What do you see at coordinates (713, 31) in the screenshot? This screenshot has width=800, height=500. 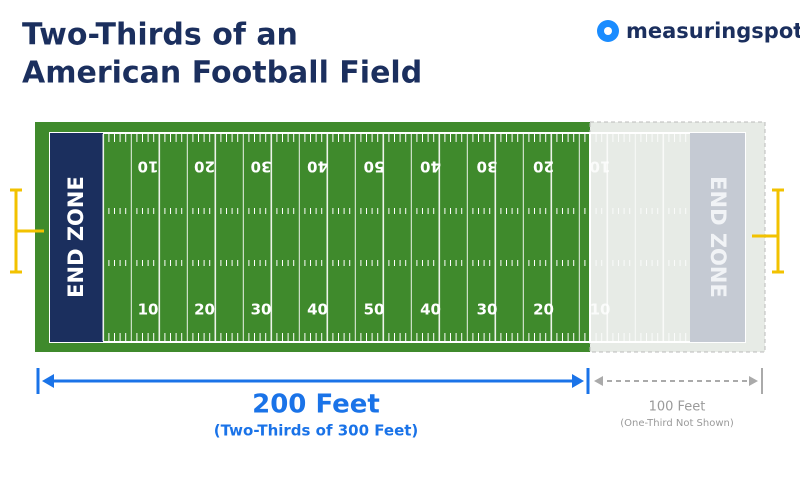 I see `brand: measuringspot` at bounding box center [713, 31].